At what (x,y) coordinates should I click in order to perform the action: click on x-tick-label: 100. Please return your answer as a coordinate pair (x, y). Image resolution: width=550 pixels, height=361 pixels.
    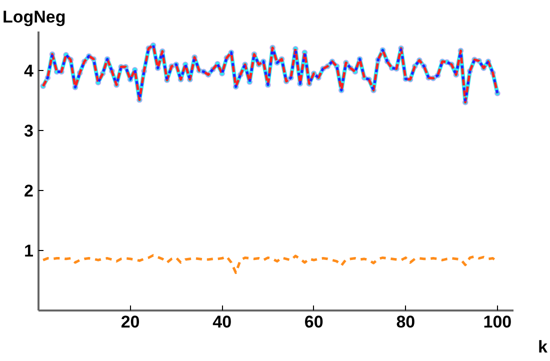
    Looking at the image, I should click on (497, 322).